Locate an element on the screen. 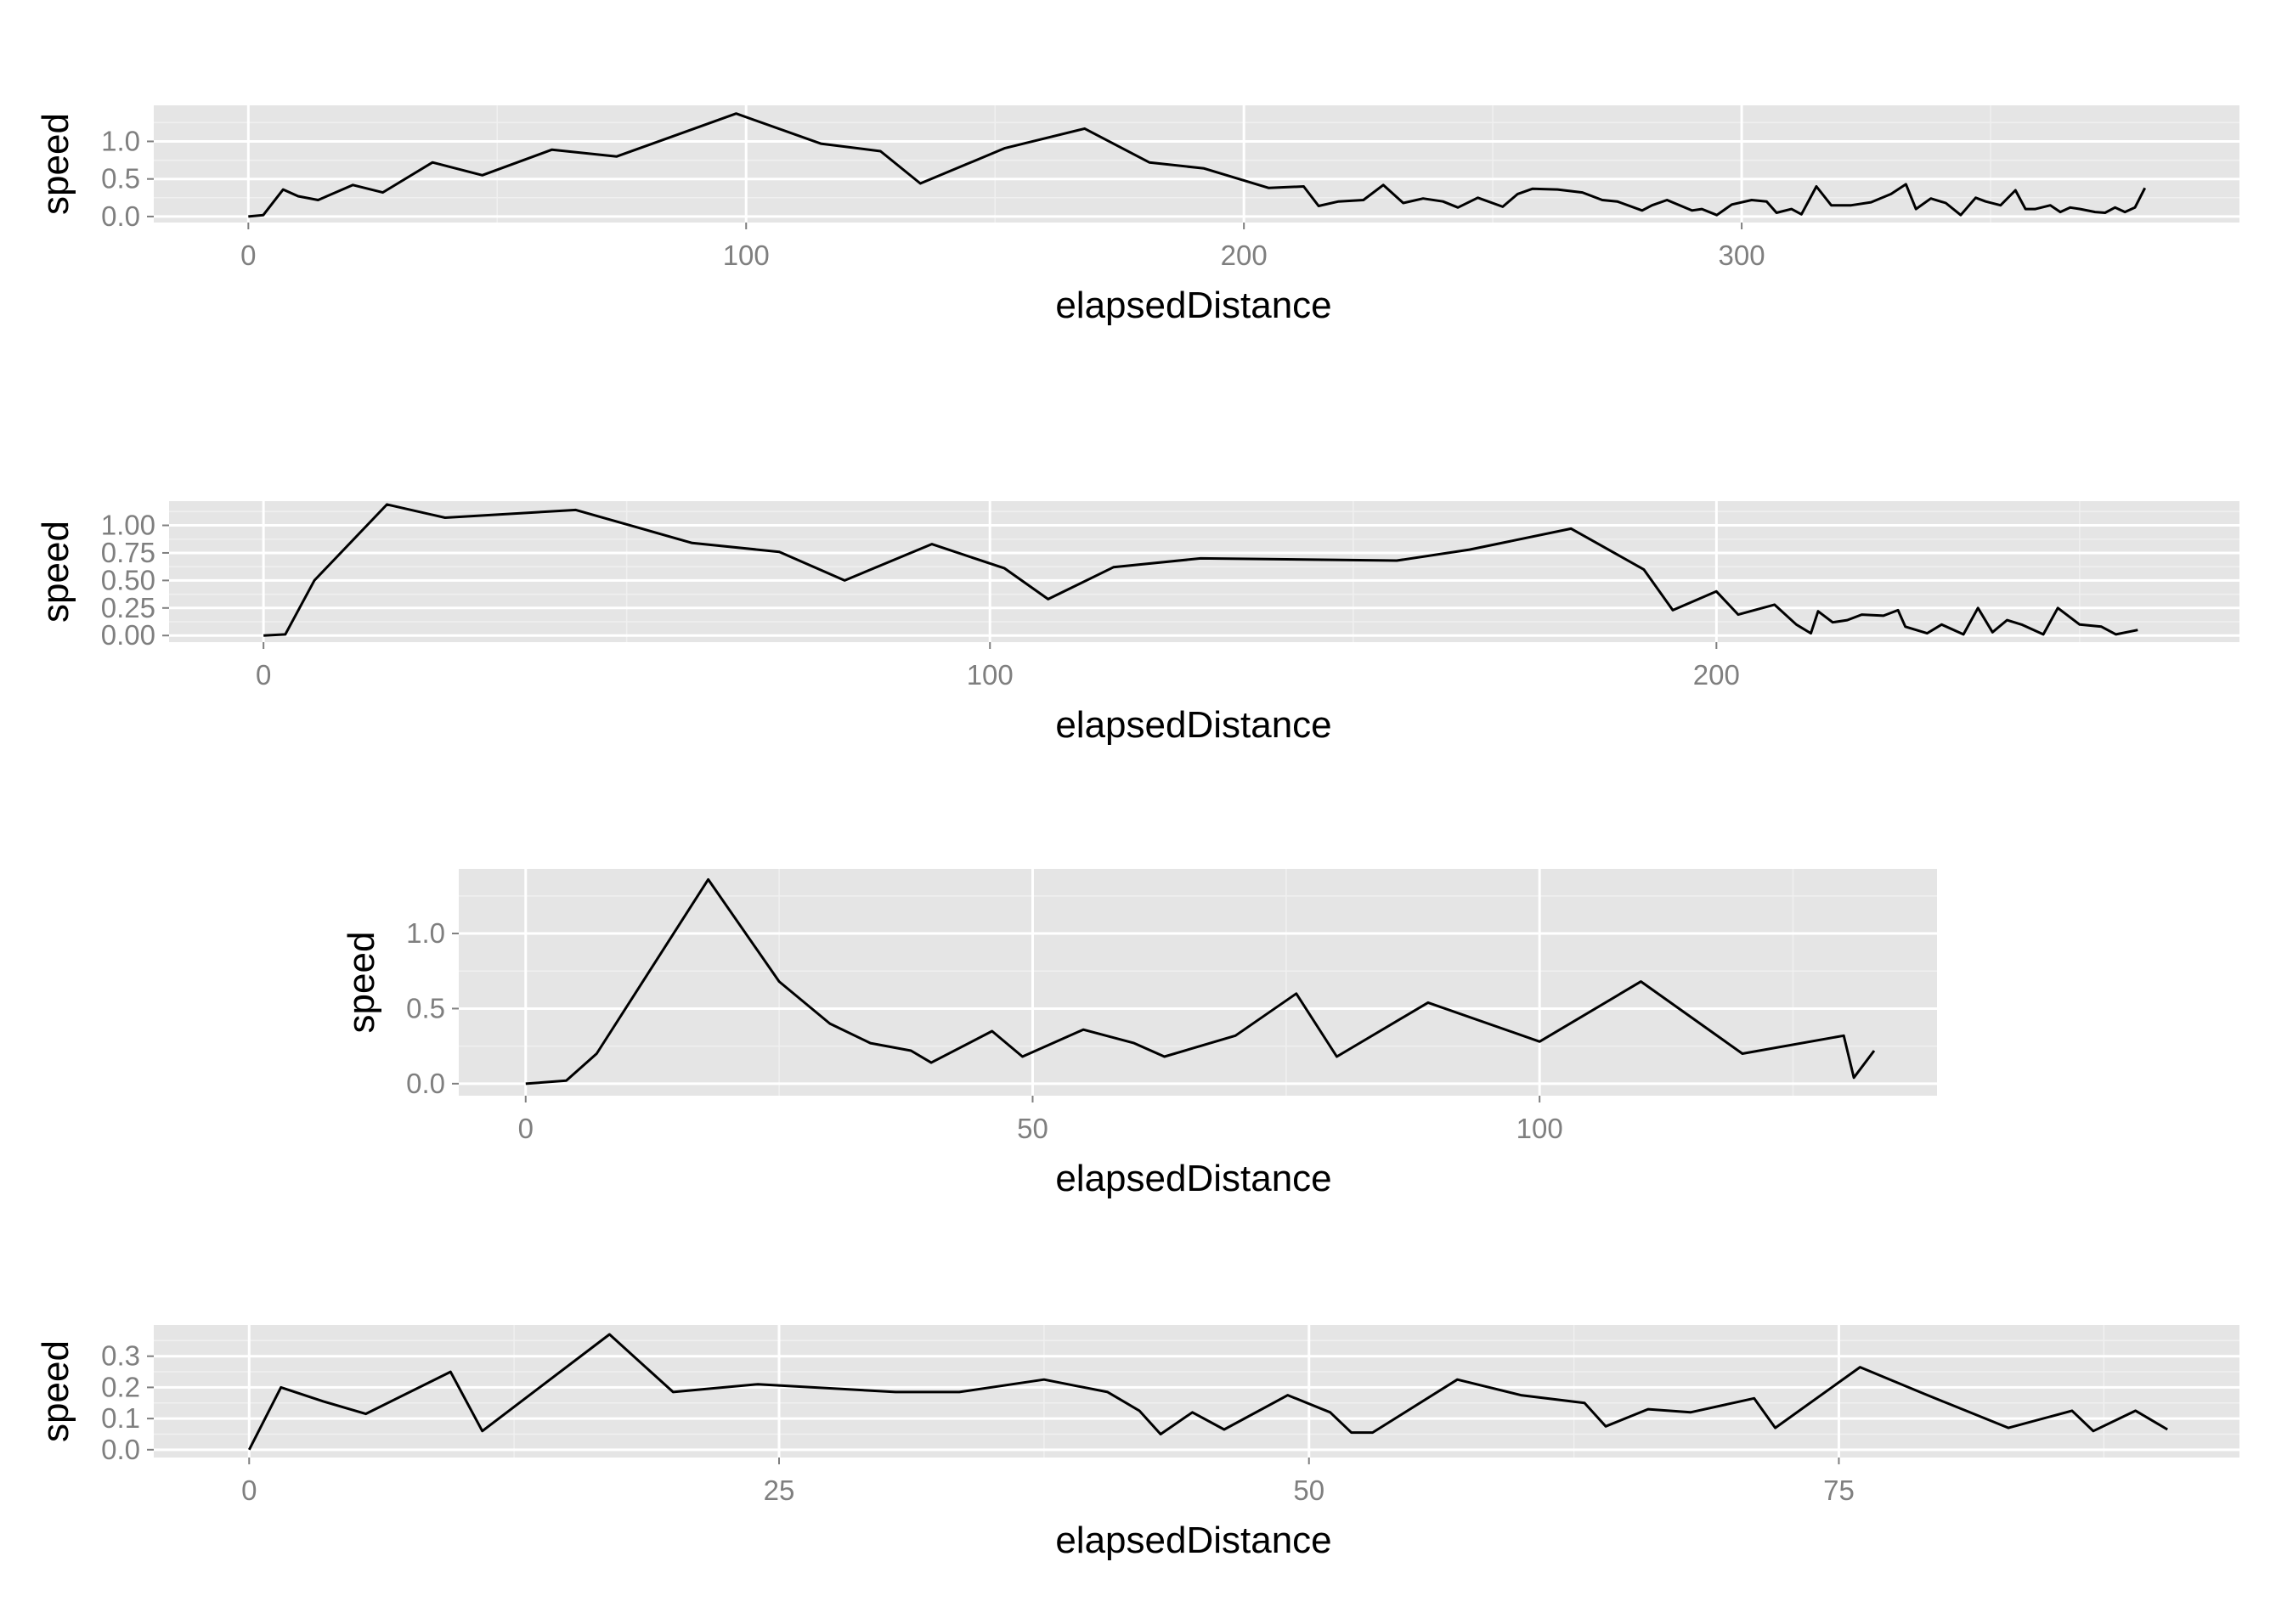  speed-chart-3: 0 50 100 0.0 0.5 1.0 elapsedDistance speed is located at coordinates (1139, 1034).